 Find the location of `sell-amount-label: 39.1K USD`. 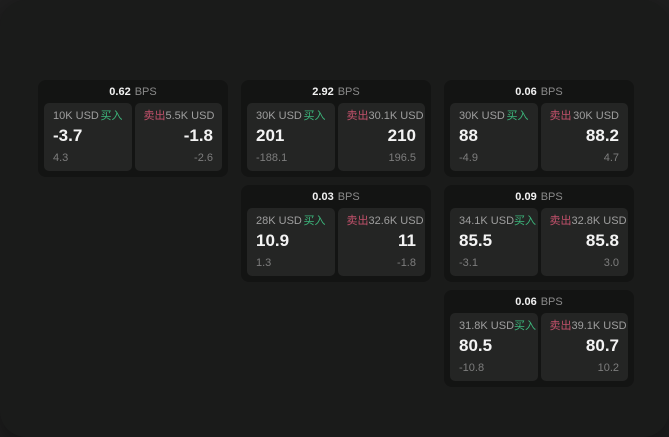

sell-amount-label: 39.1K USD is located at coordinates (599, 326).